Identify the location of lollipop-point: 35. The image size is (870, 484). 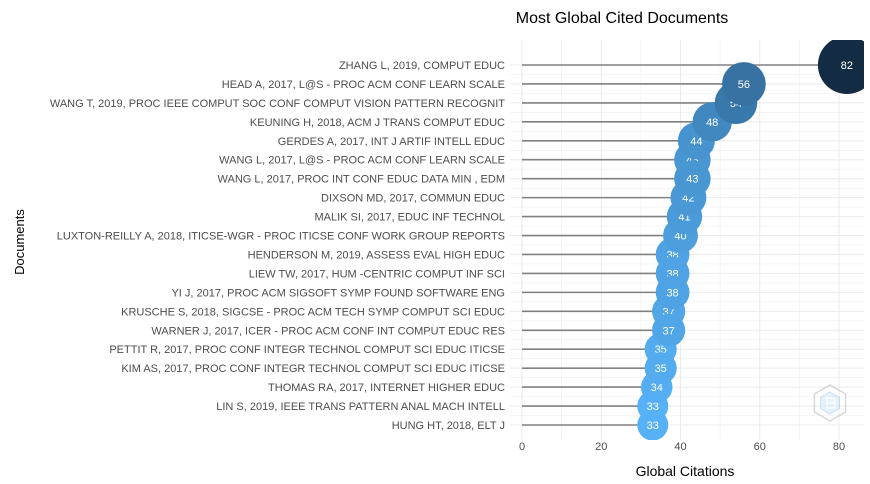
(660, 368).